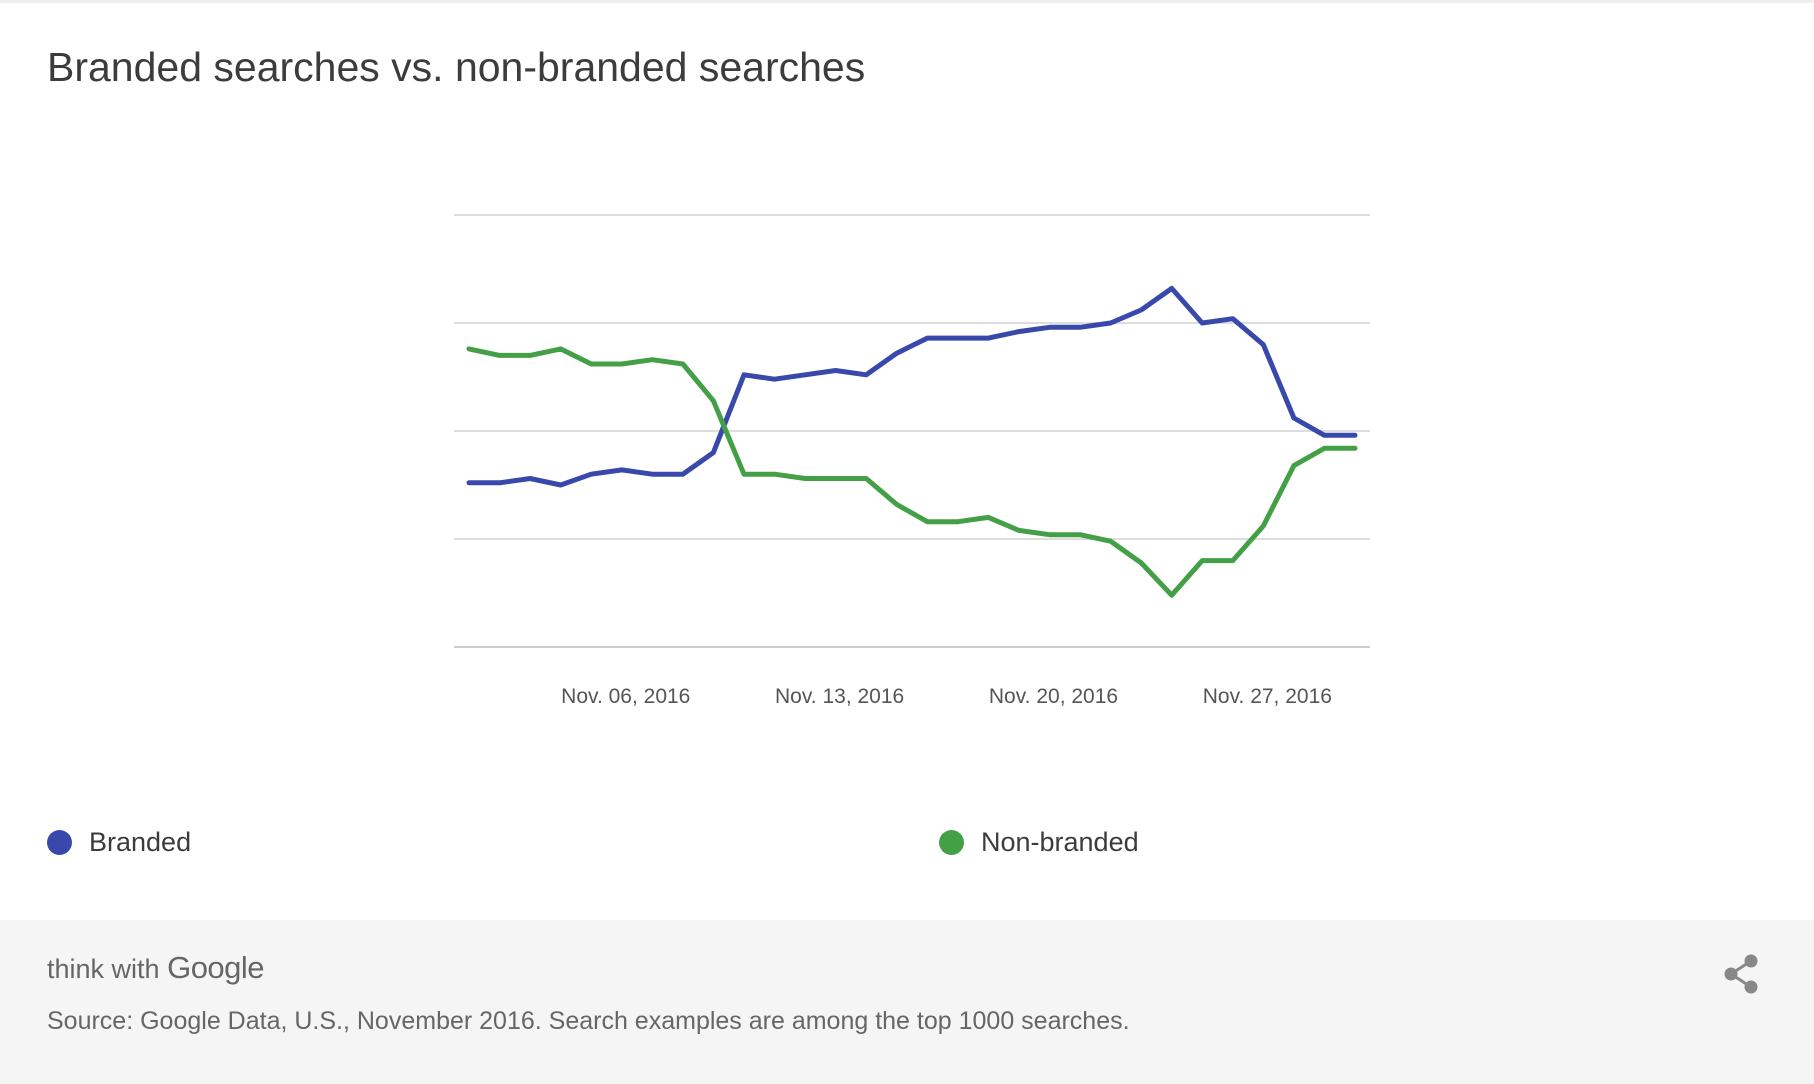 The height and width of the screenshot is (1084, 1814). Describe the element at coordinates (907, 1) in the screenshot. I see `top-divider` at that location.